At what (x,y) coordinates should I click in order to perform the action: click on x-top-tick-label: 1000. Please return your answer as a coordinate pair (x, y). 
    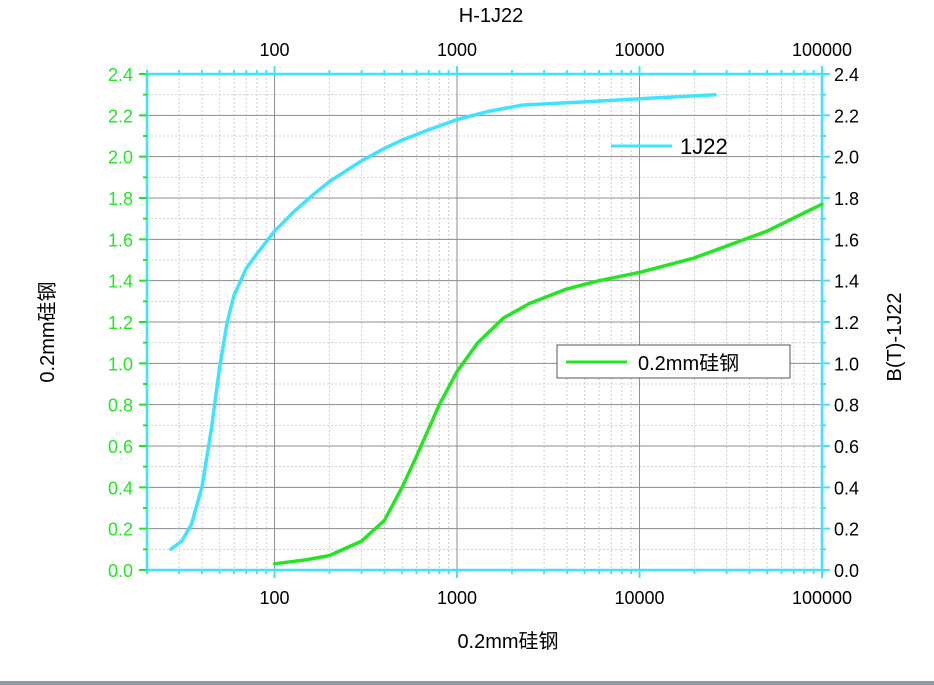
    Looking at the image, I should click on (457, 50).